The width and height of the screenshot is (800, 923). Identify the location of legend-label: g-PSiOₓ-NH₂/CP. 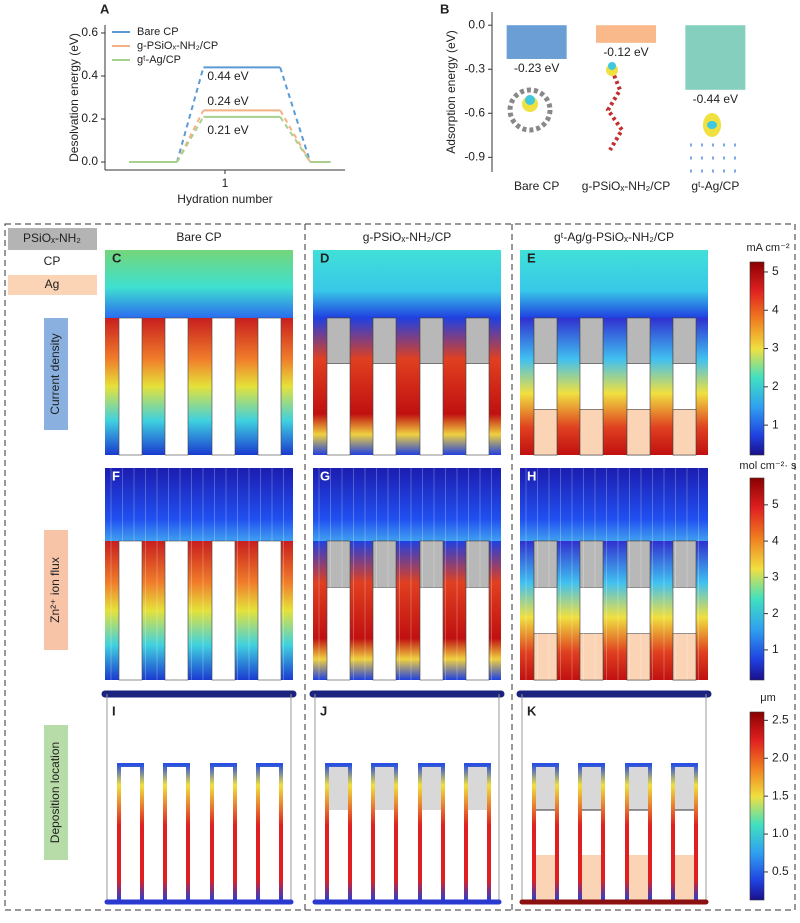
(177, 46).